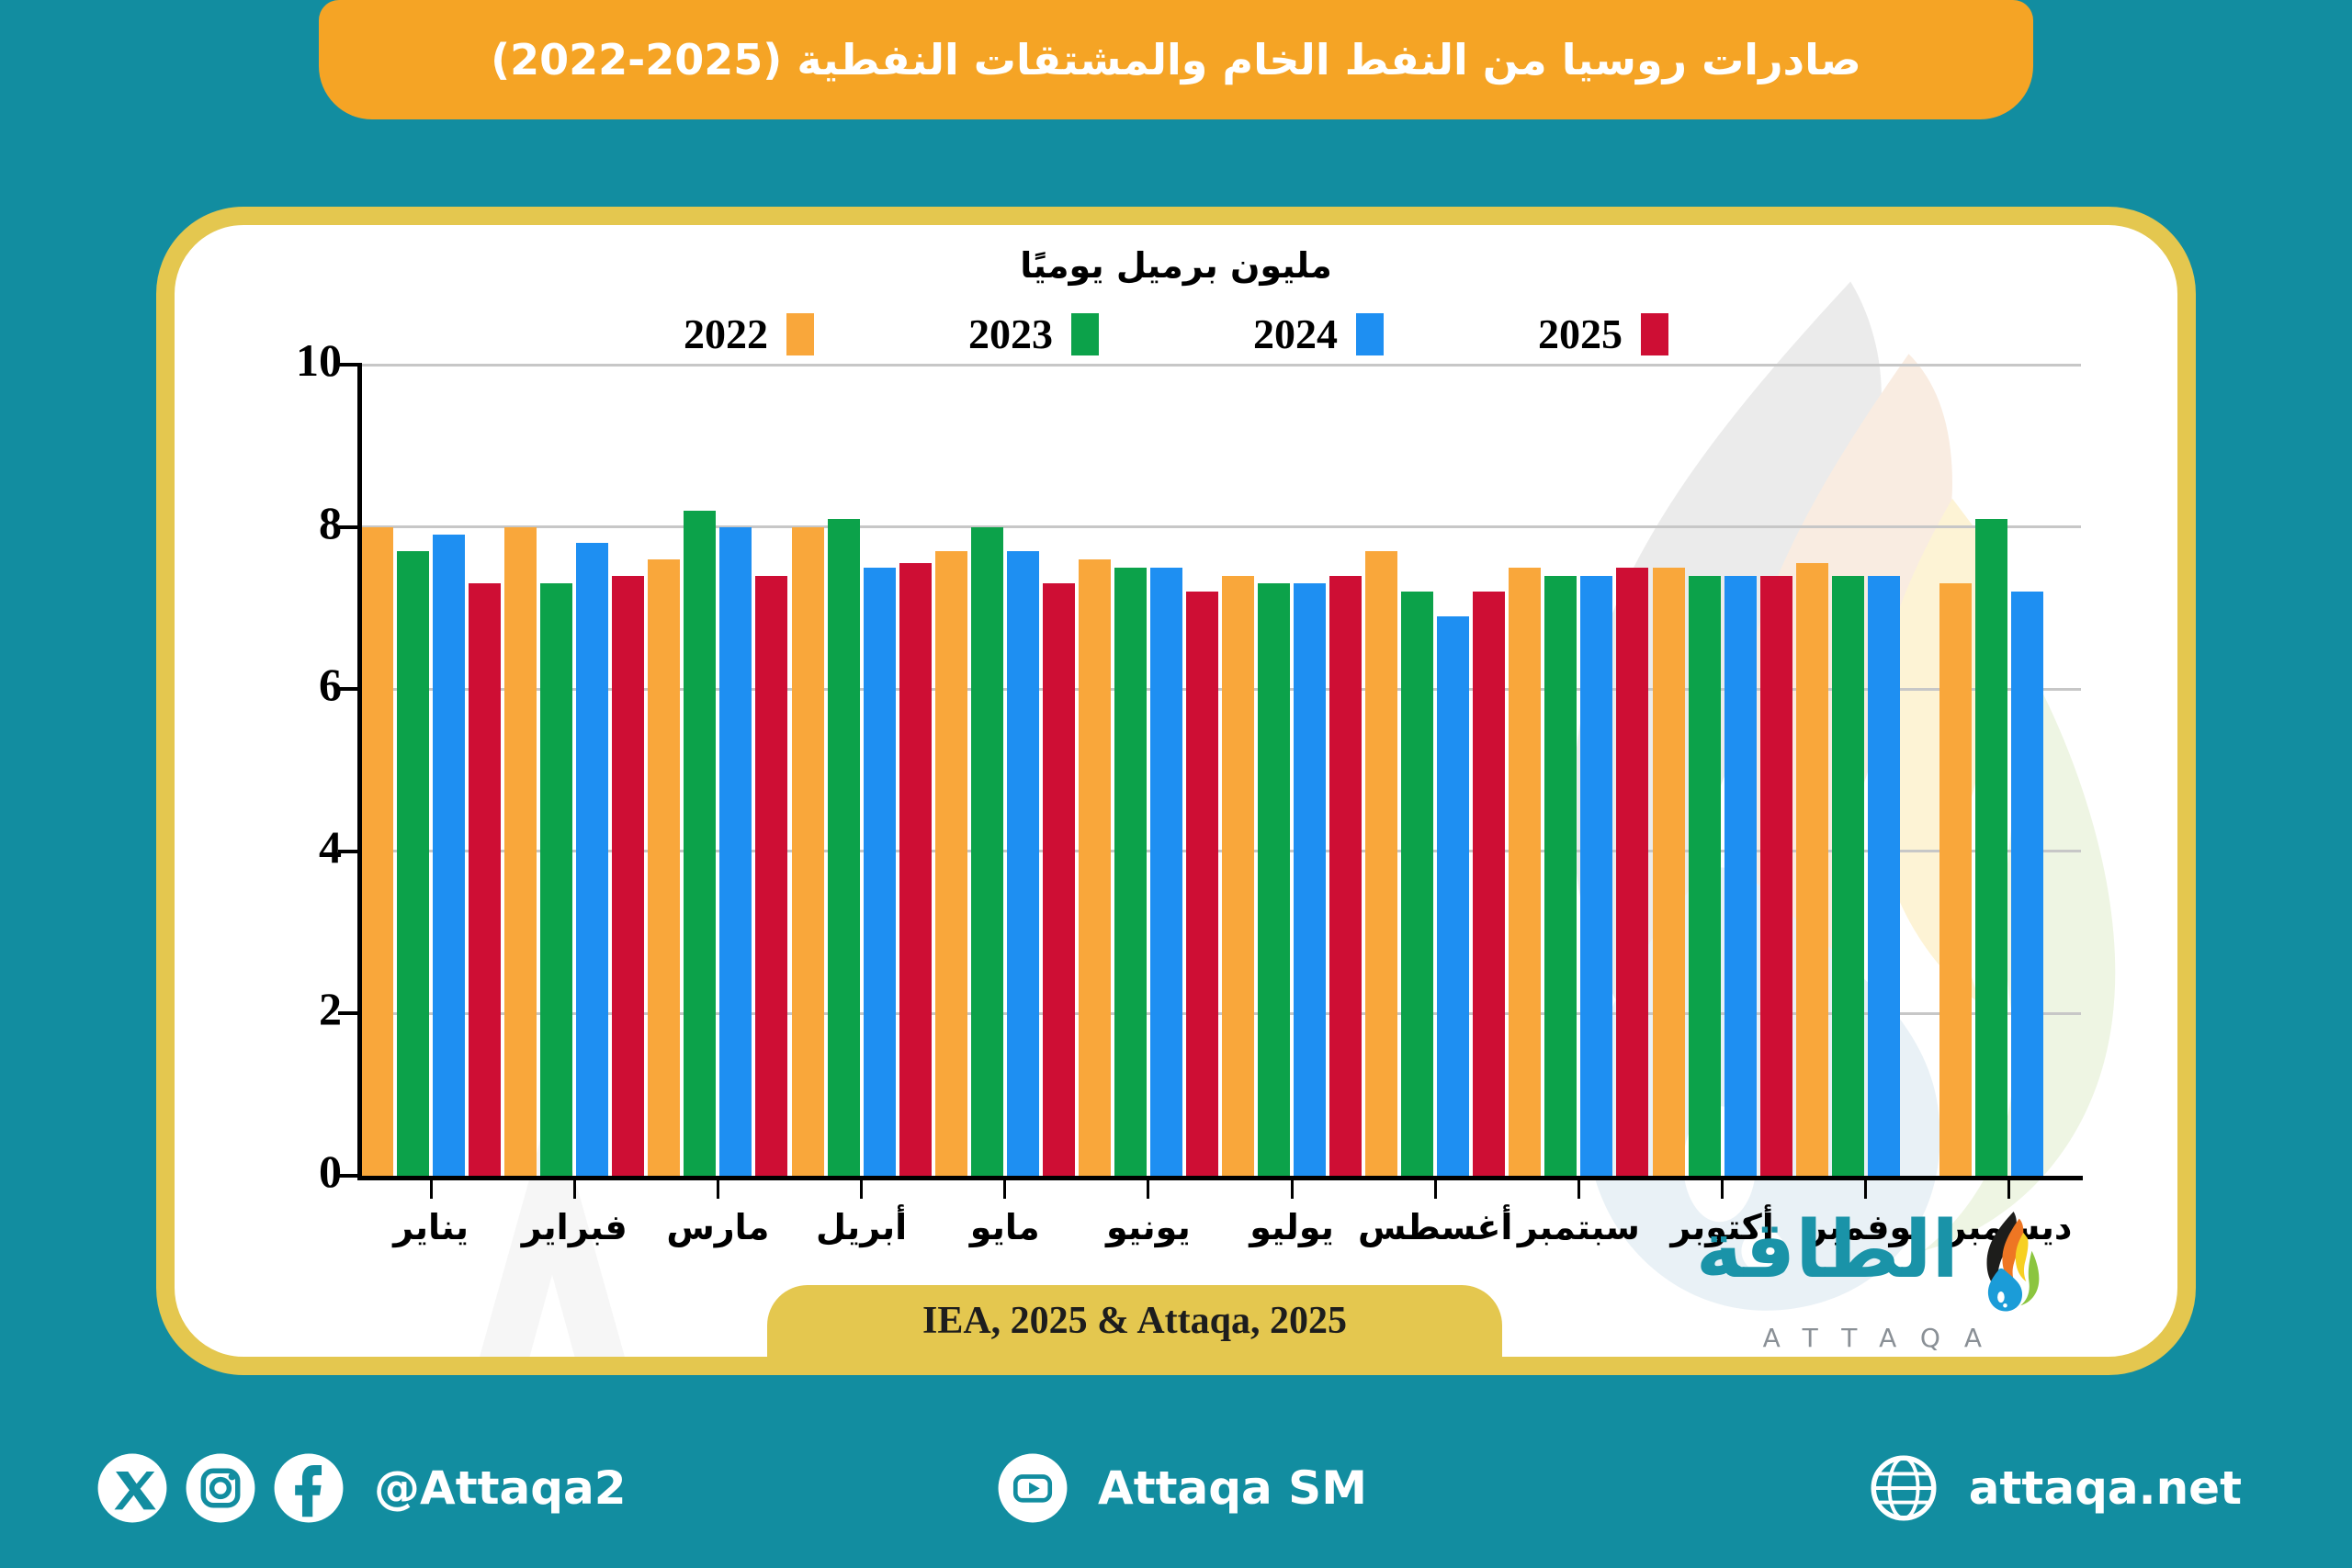 Image resolution: width=2352 pixels, height=1568 pixels. Describe the element at coordinates (629, 875) in the screenshot. I see `bar-2025-فبراير` at that location.